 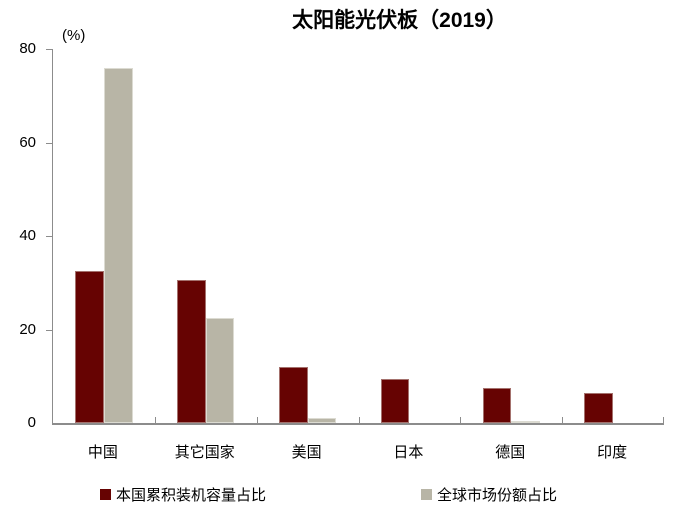 What do you see at coordinates (408, 452) in the screenshot?
I see `x-category-label: 日本` at bounding box center [408, 452].